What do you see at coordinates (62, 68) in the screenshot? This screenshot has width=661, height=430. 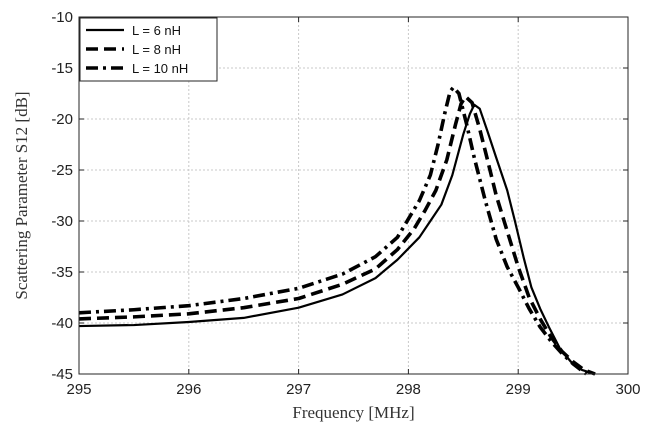 I see `y-tick-label: -15` at bounding box center [62, 68].